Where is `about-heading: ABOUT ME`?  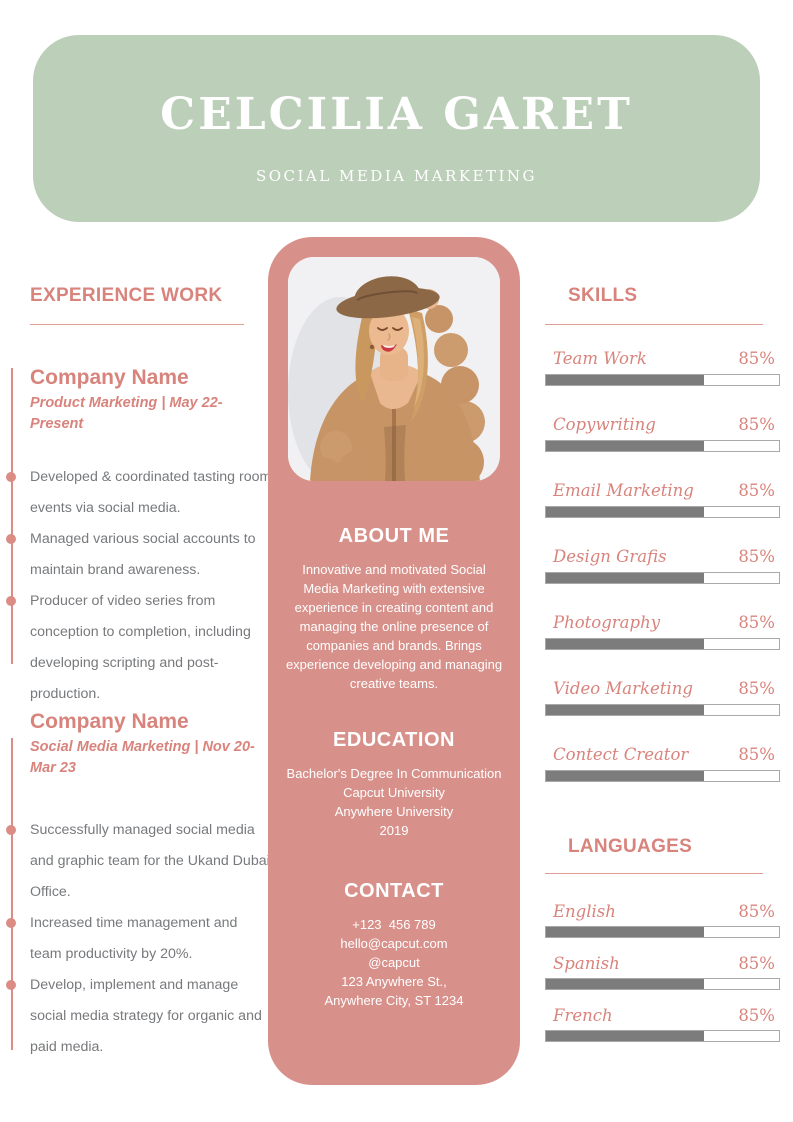 about-heading: ABOUT ME is located at coordinates (394, 536).